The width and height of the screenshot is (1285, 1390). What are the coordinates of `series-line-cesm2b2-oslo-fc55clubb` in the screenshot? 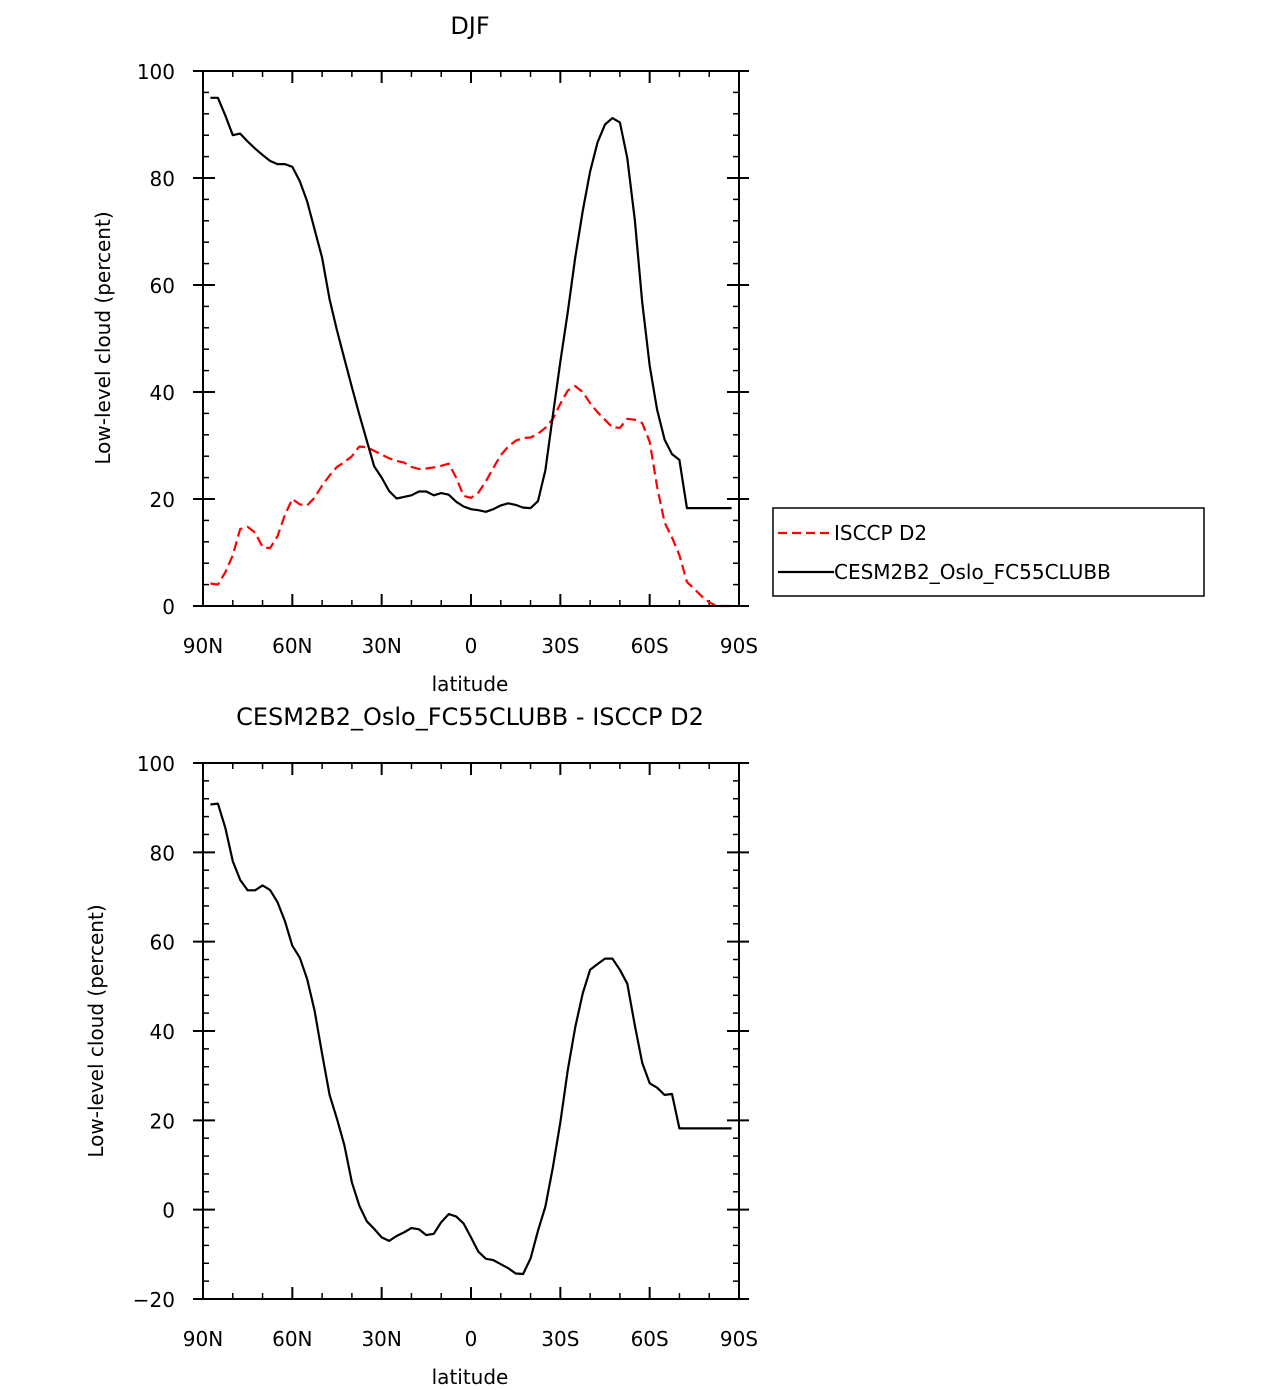 It's located at (471, 304).